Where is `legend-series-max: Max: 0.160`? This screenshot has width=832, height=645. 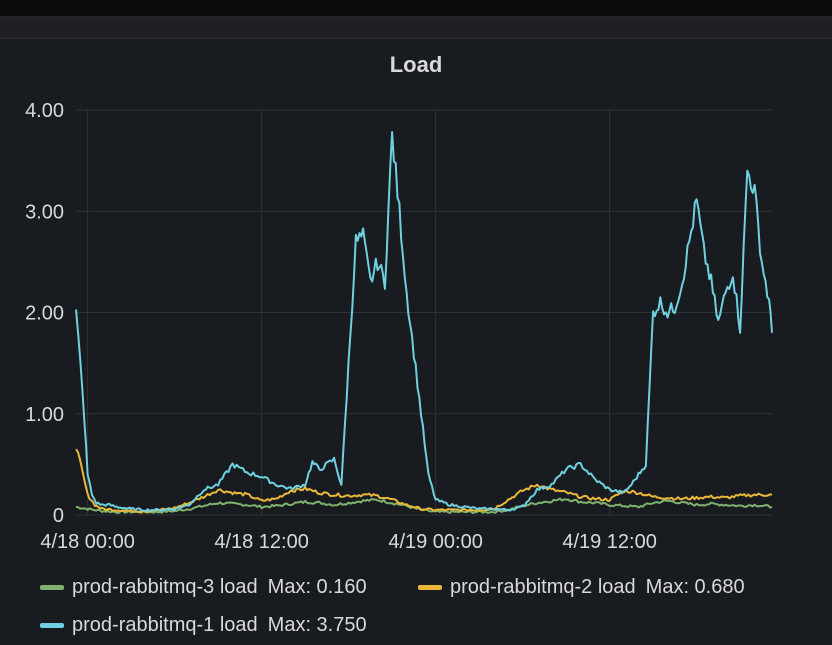
legend-series-max: Max: 0.160 is located at coordinates (317, 587).